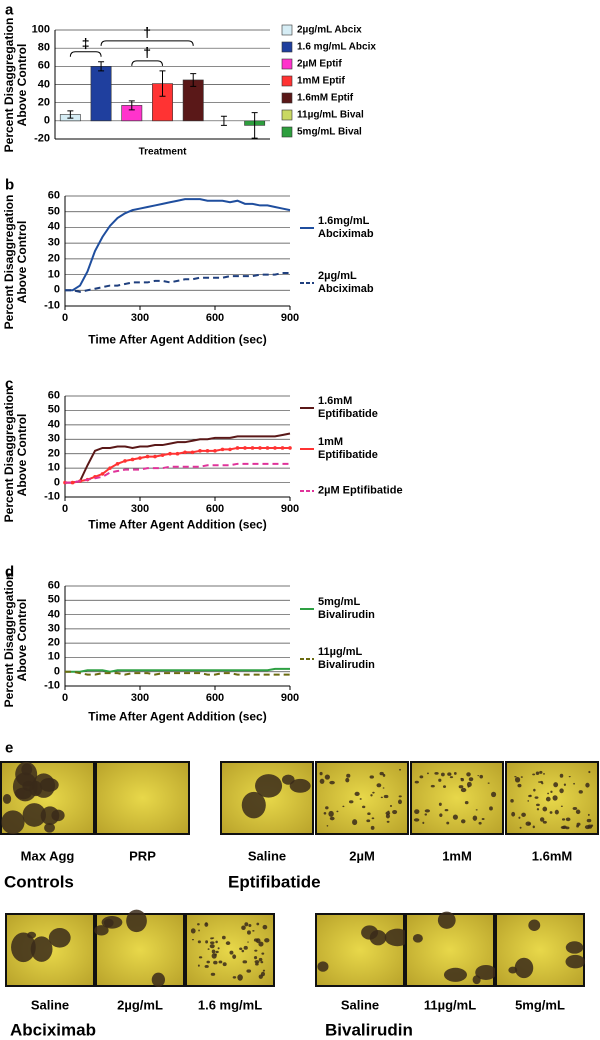  Describe the element at coordinates (177, 339) in the screenshot. I see `x-axis-label: Time After Agent Addition (sec)` at that location.